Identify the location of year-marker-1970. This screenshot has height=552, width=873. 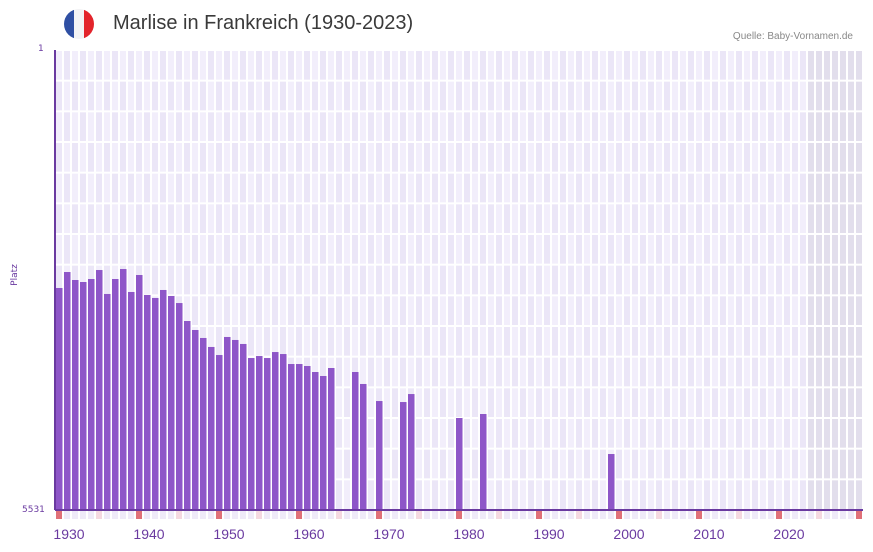
(379, 515).